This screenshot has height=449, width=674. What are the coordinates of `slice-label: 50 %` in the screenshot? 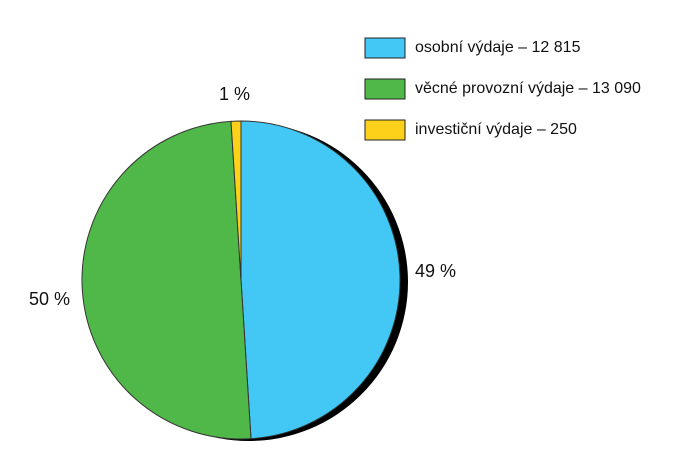 It's located at (49, 299).